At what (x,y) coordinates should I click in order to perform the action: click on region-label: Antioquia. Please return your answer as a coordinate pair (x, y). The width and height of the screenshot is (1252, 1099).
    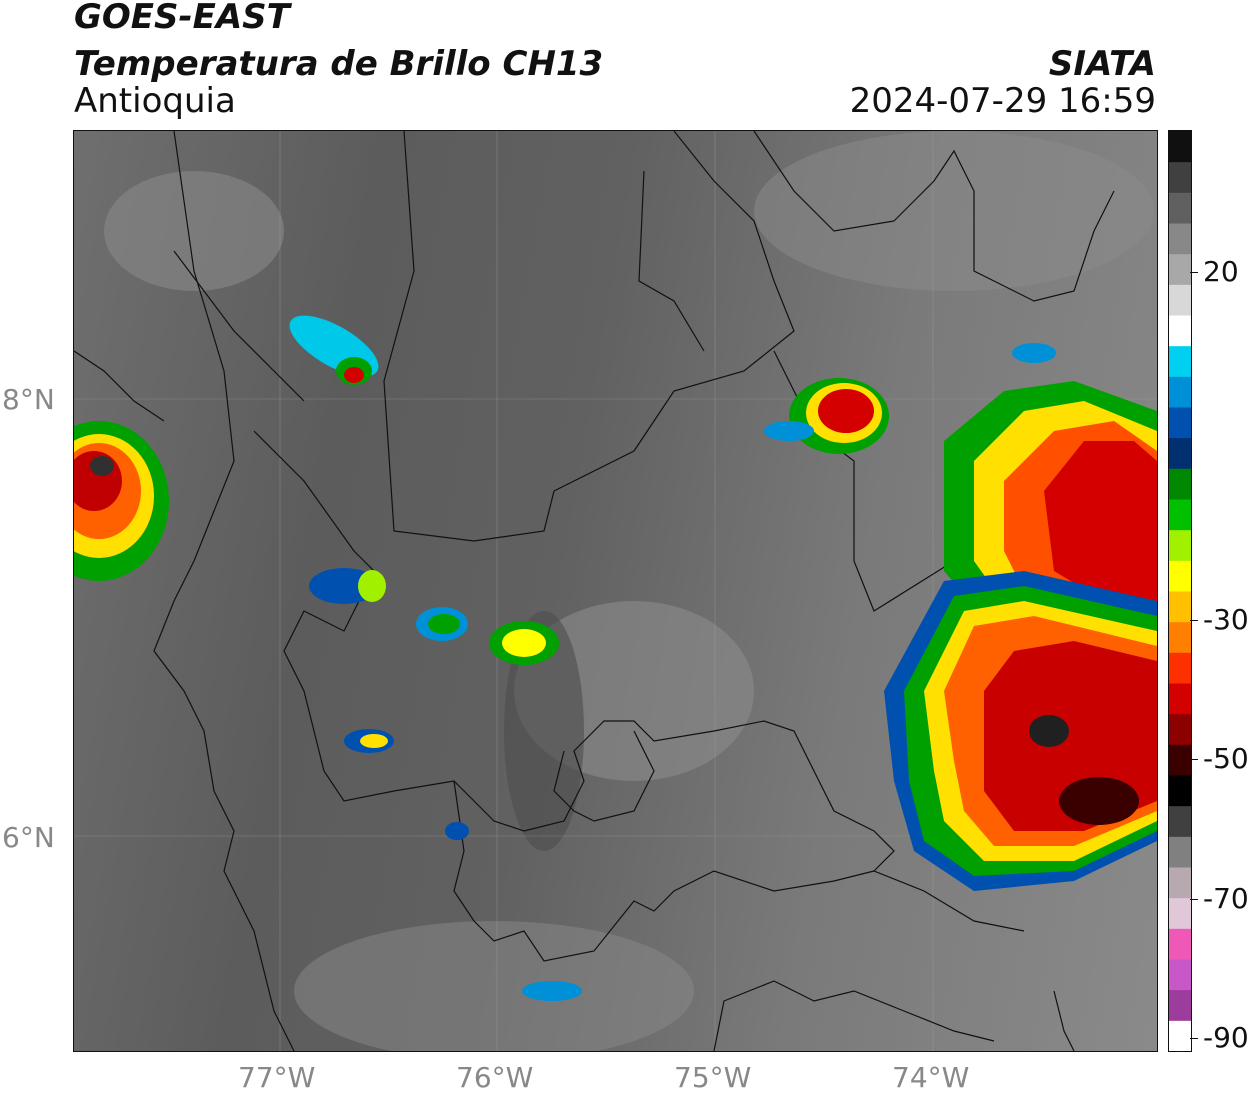
    Looking at the image, I should click on (155, 101).